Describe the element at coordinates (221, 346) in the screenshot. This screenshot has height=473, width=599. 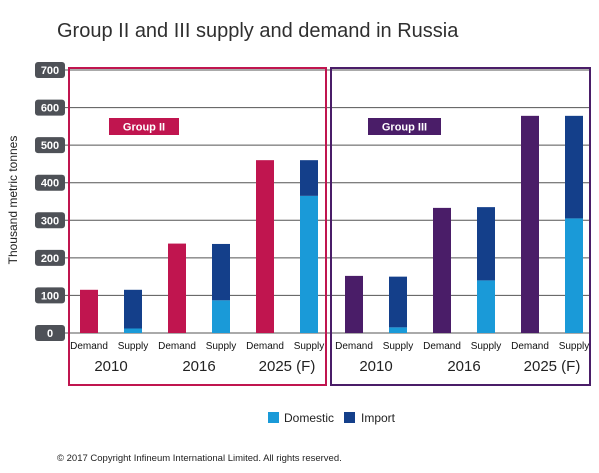
I see `category-label-group-ii-2016-supply: Supply` at that location.